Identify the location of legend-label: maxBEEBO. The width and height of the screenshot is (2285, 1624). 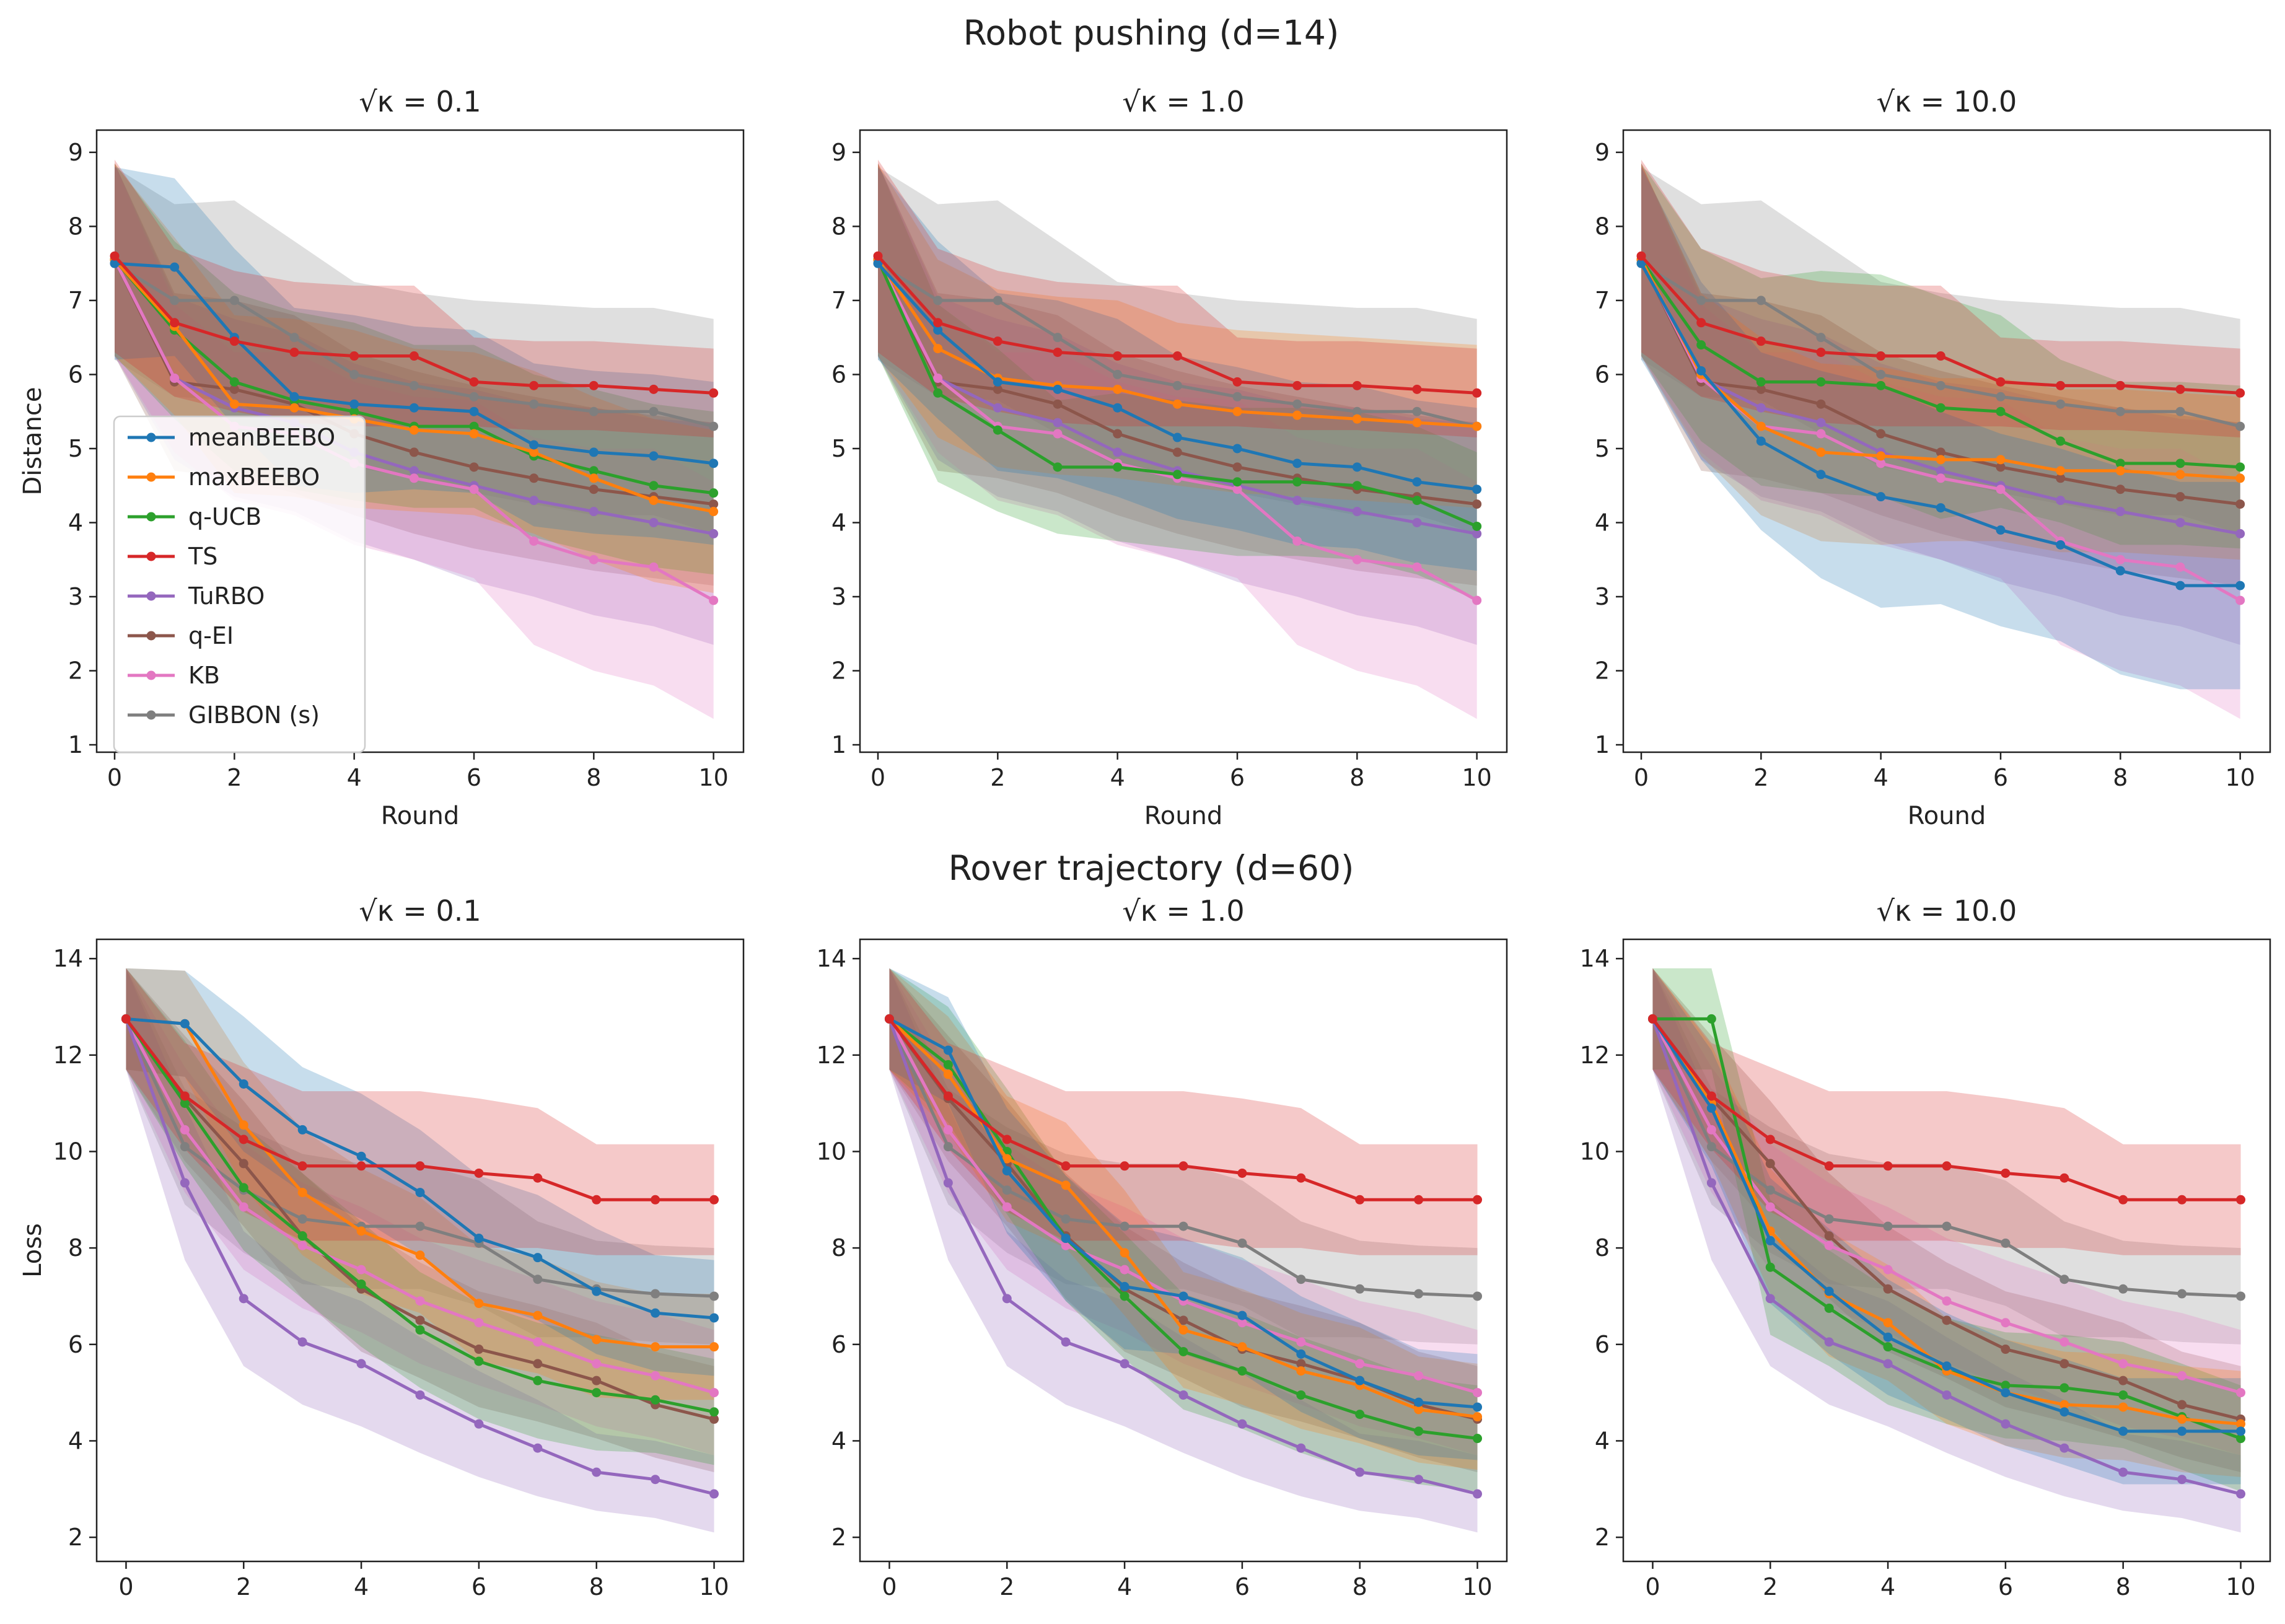
(254, 477).